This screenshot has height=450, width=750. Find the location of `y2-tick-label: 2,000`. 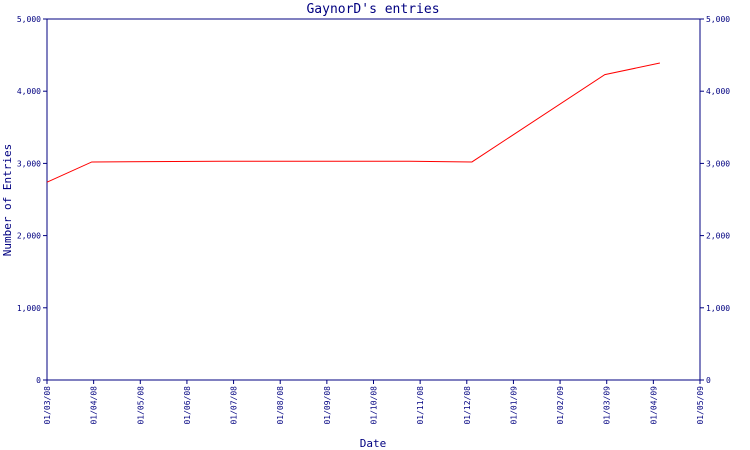

y2-tick-label: 2,000 is located at coordinates (718, 236).